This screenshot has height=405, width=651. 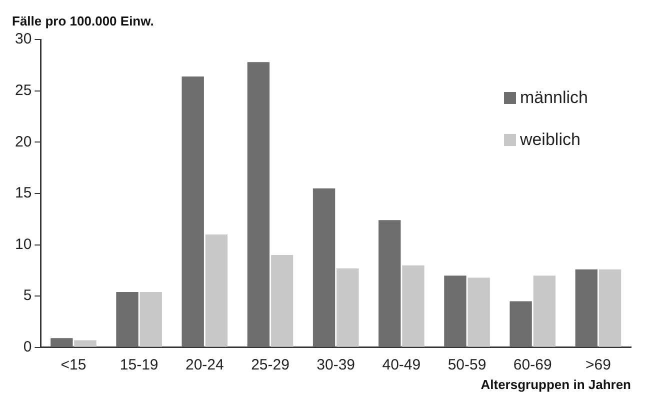 What do you see at coordinates (27, 347) in the screenshot?
I see `y-tick-label: 0` at bounding box center [27, 347].